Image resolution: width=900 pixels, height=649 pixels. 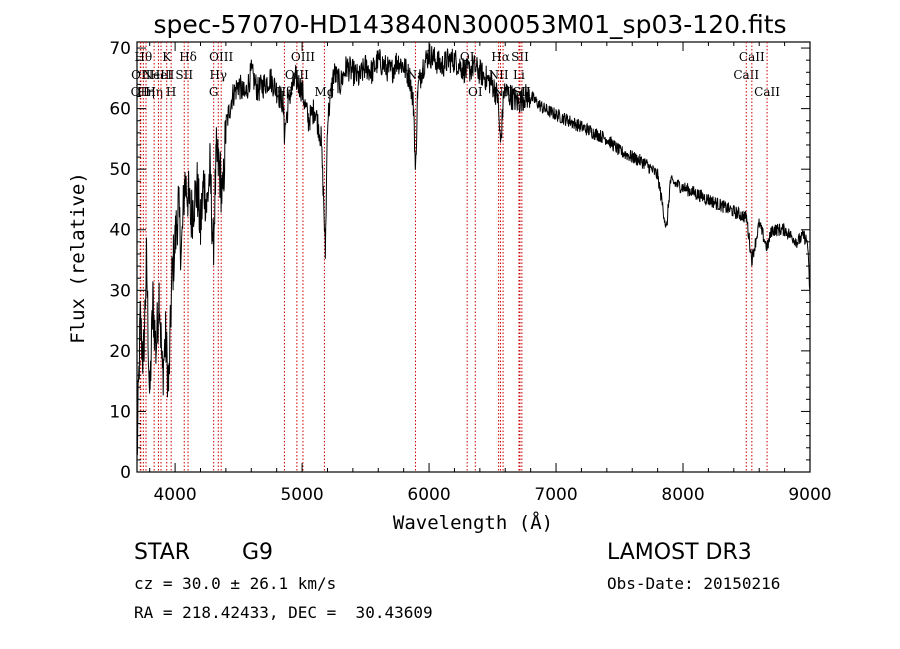 What do you see at coordinates (120, 352) in the screenshot?
I see `y-tick-label: 20` at bounding box center [120, 352].